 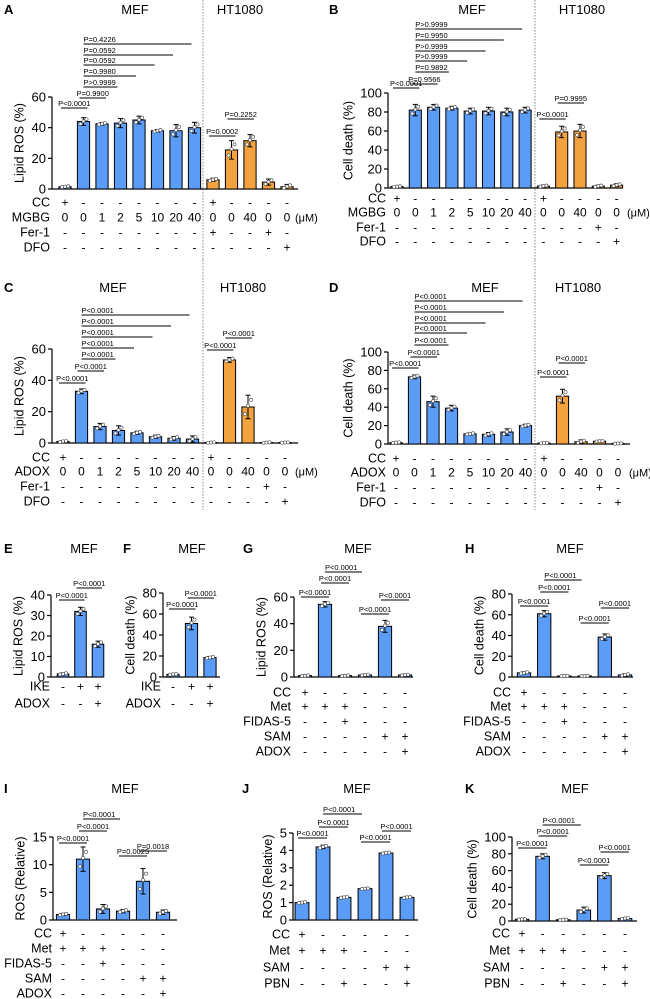 I want to click on condition-value: 10, so click(x=158, y=218).